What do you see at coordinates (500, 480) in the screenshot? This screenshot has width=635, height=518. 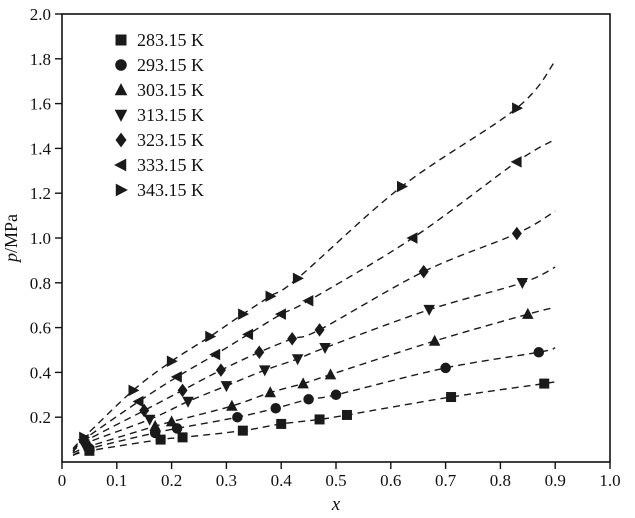 I see `x-axis-tick-label: 0.8` at bounding box center [500, 480].